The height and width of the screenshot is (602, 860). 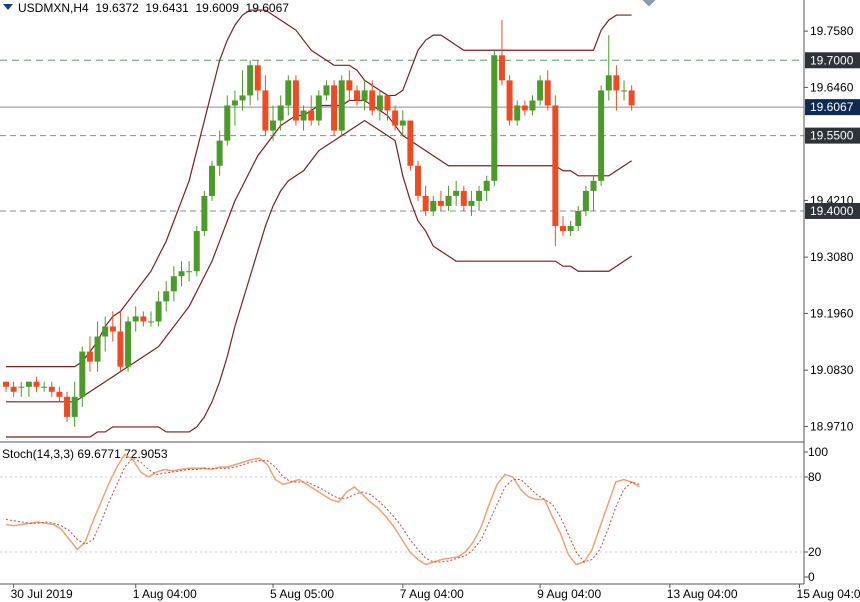 I want to click on price-tick-label: 19.6460, so click(x=832, y=87).